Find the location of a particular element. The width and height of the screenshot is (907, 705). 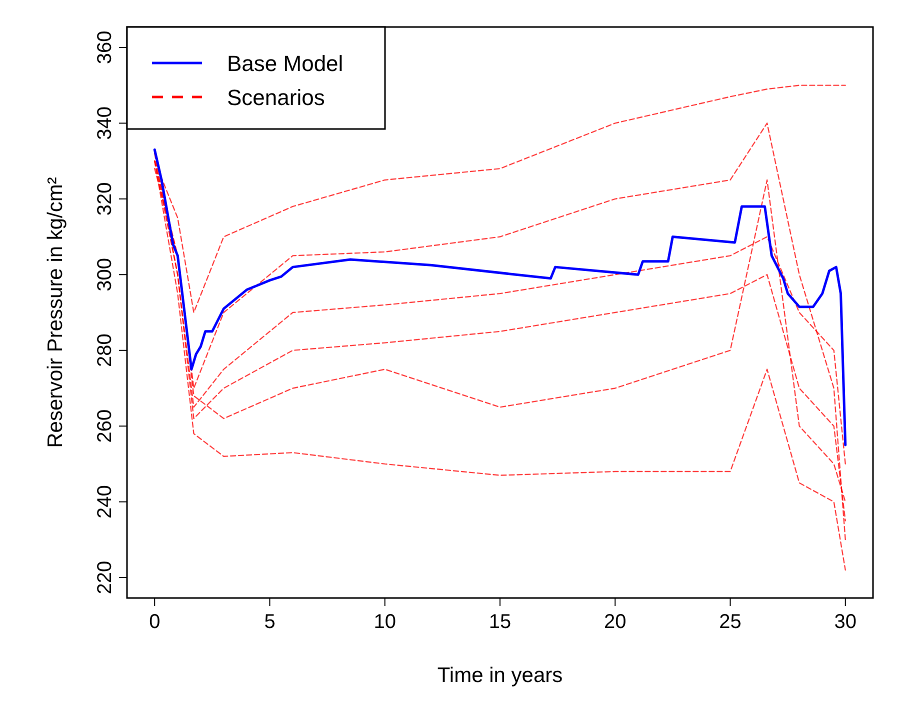

y-axis-title: Reservoir Pressure in kg/cm² is located at coordinates (55, 312).